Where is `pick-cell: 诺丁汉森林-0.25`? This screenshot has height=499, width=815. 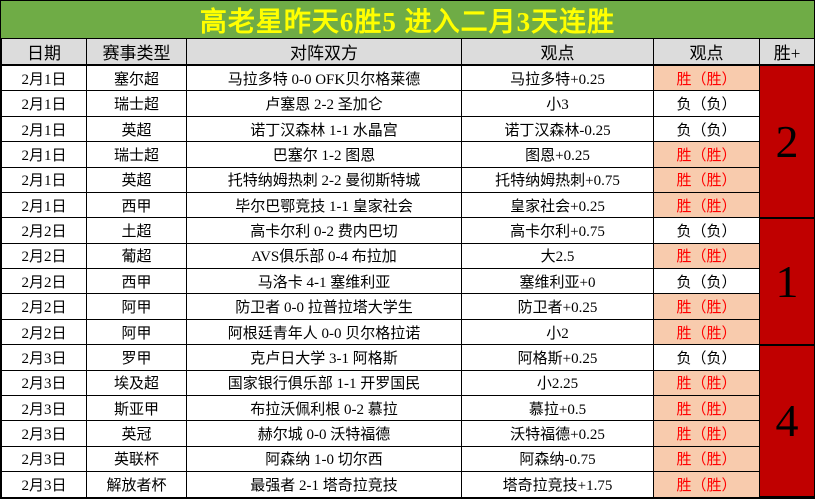
pick-cell: 诺丁汉森林-0.25 is located at coordinates (557, 129).